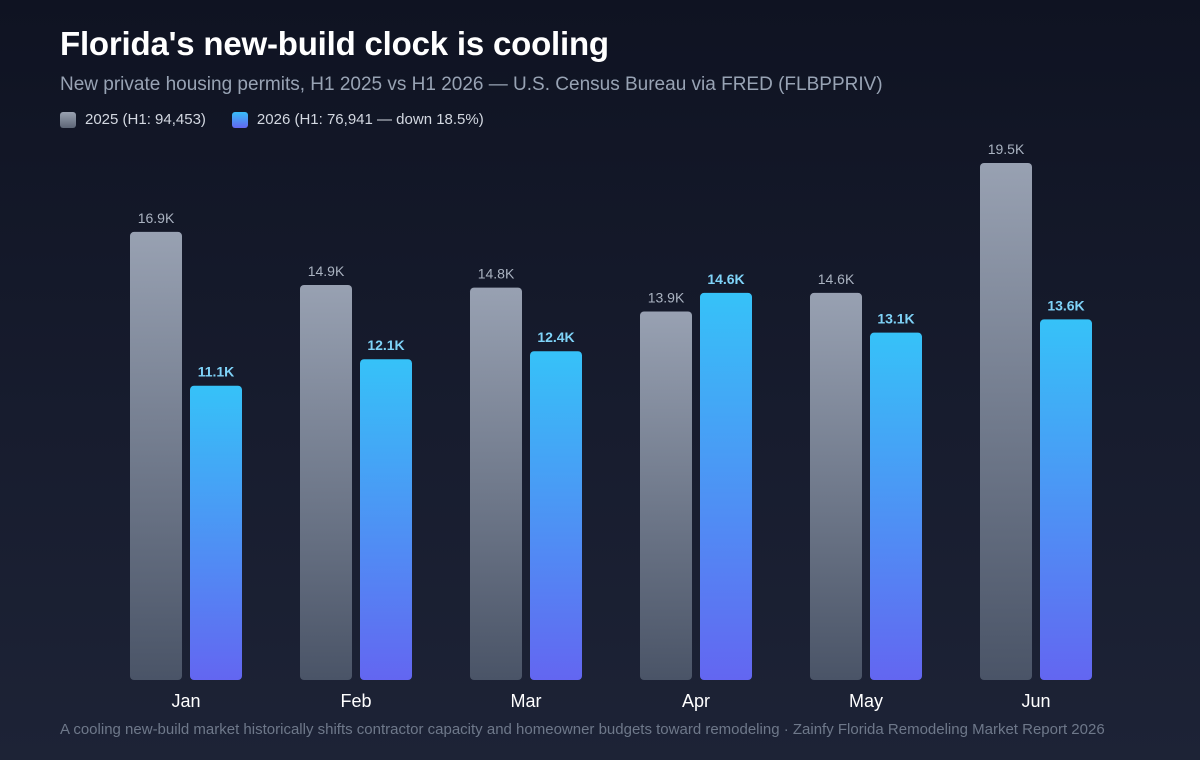  Describe the element at coordinates (355, 701) in the screenshot. I see `x-tick-feb: Feb` at that location.